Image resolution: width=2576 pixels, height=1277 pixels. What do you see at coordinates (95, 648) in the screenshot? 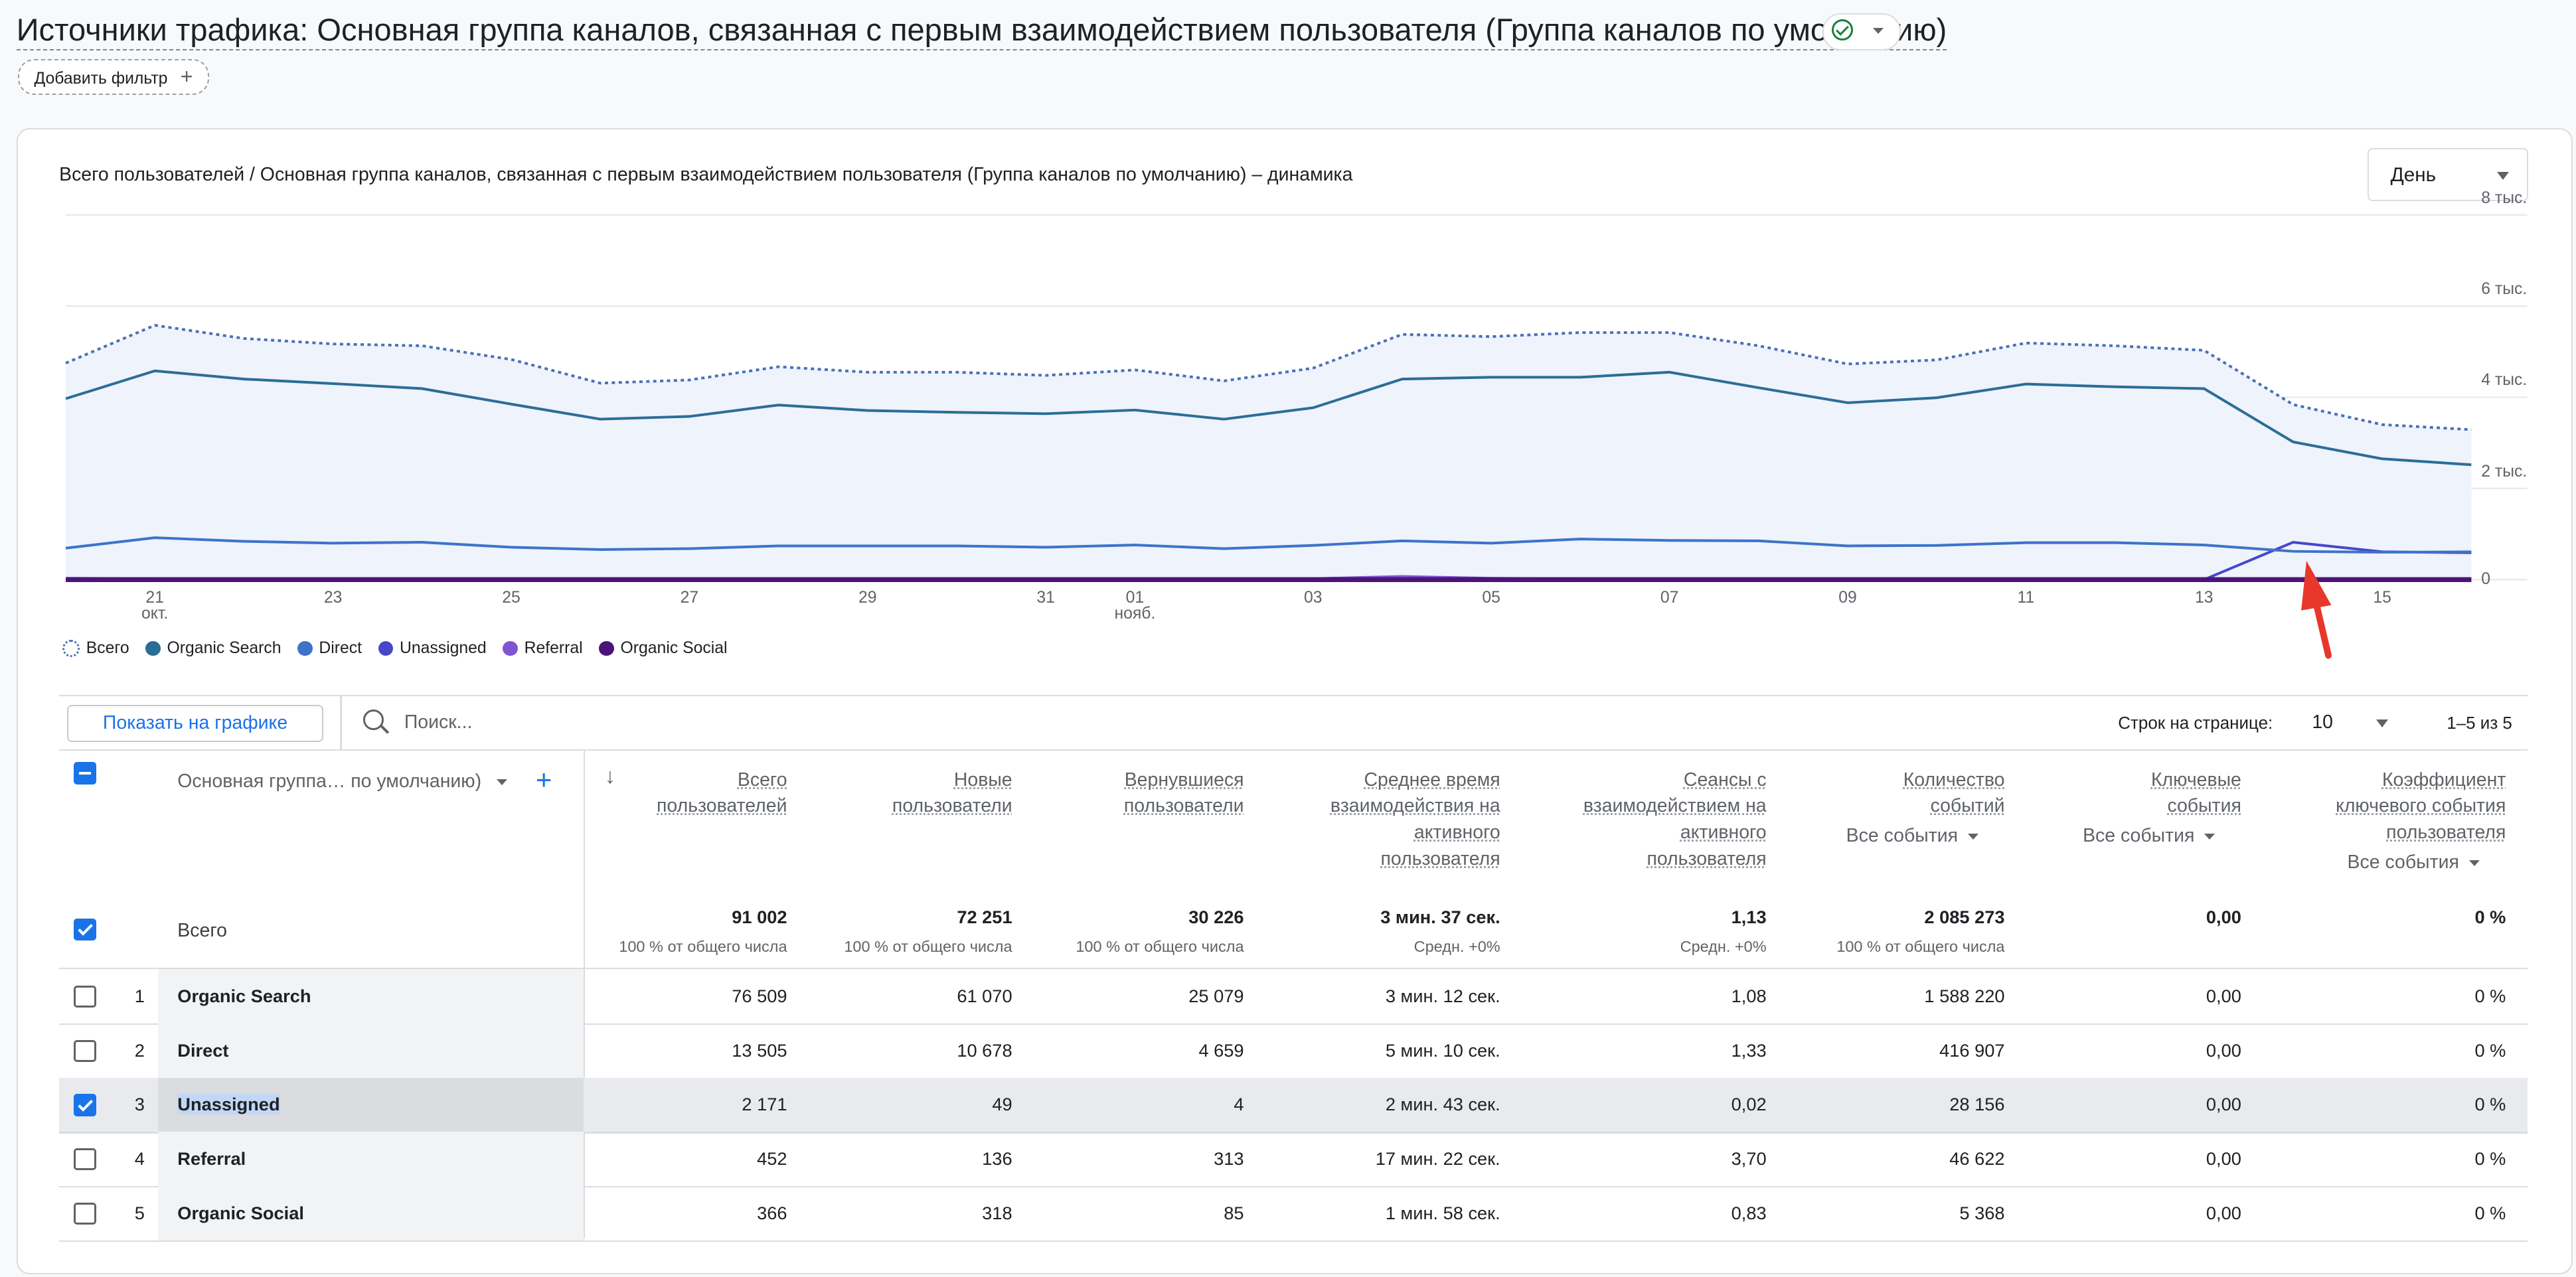
I see `legend-item: Всего` at bounding box center [95, 648].